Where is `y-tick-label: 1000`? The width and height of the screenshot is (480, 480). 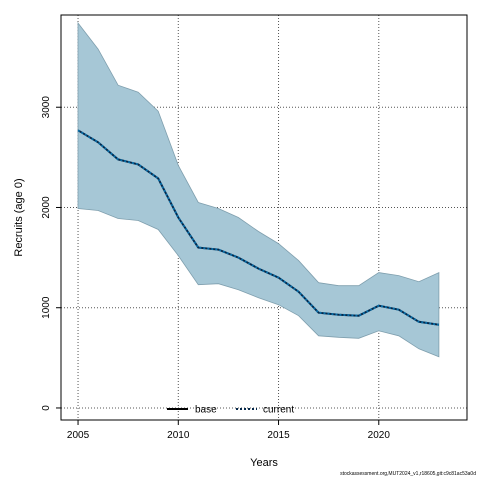
y-tick-label: 1000 is located at coordinates (46, 307).